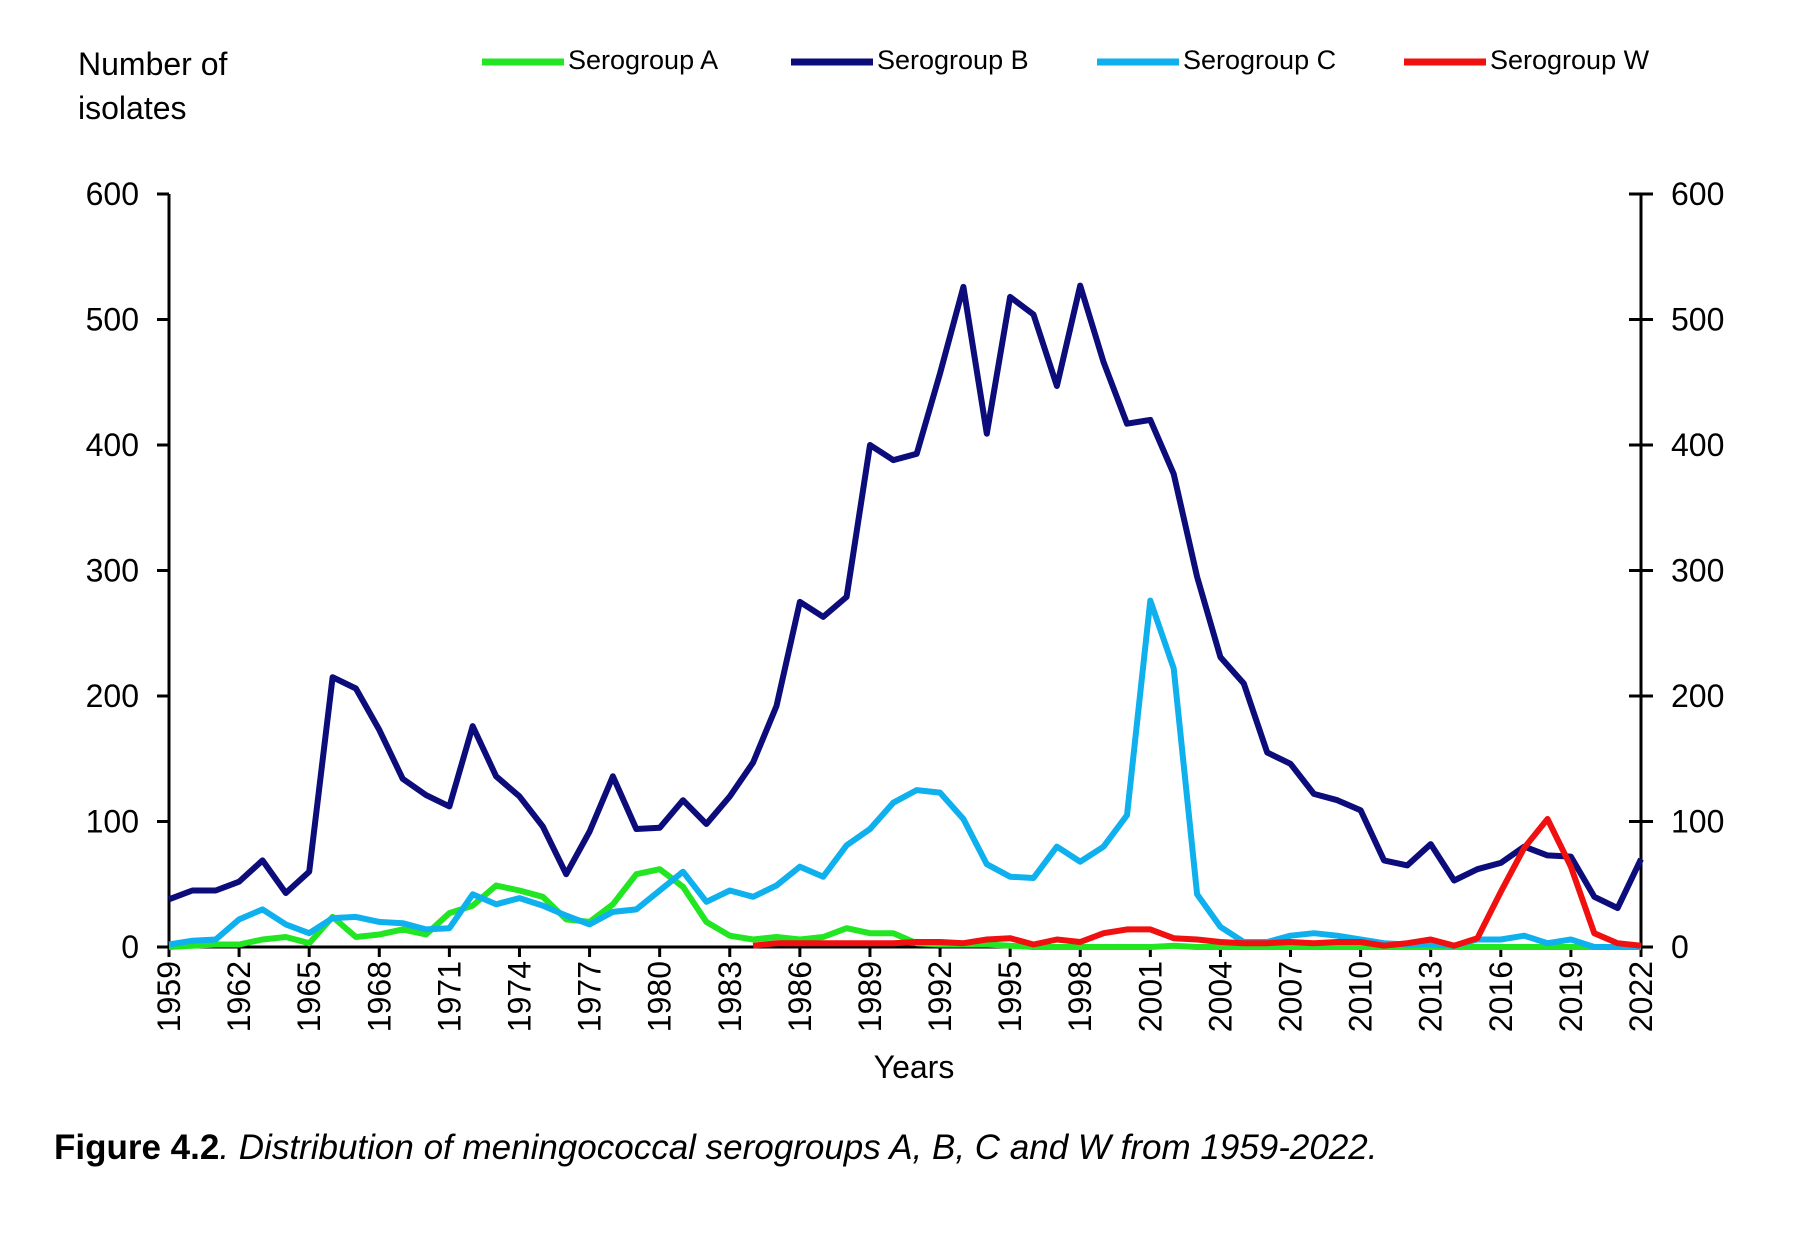 This screenshot has width=1798, height=1236. Describe the element at coordinates (1697, 320) in the screenshot. I see `y2-tick-label: 500` at that location.